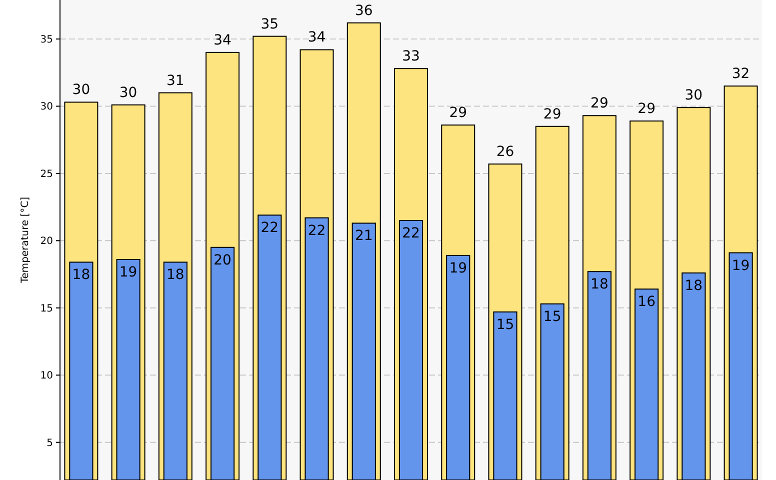 This screenshot has height=480, width=776. I want to click on data-label: 32, so click(741, 74).